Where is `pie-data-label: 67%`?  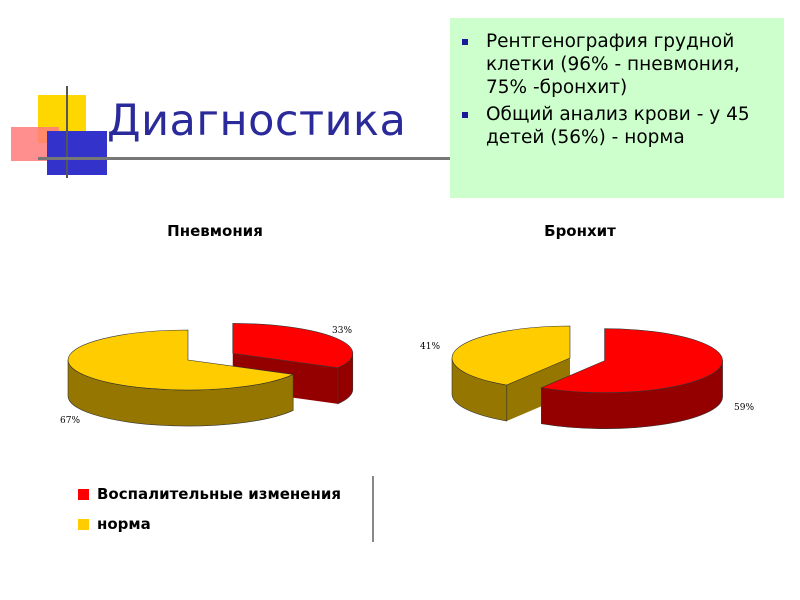 pie-data-label: 67% is located at coordinates (70, 421).